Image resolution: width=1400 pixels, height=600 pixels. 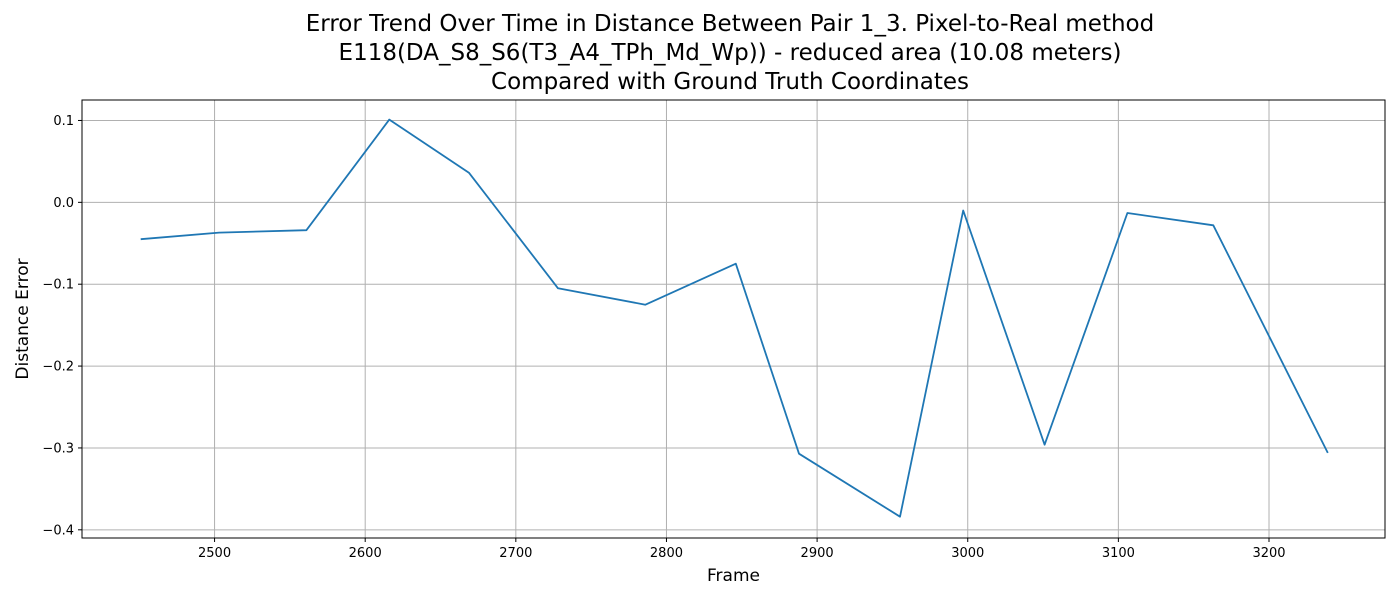 I want to click on y-tick-label: 0.1, so click(x=63, y=121).